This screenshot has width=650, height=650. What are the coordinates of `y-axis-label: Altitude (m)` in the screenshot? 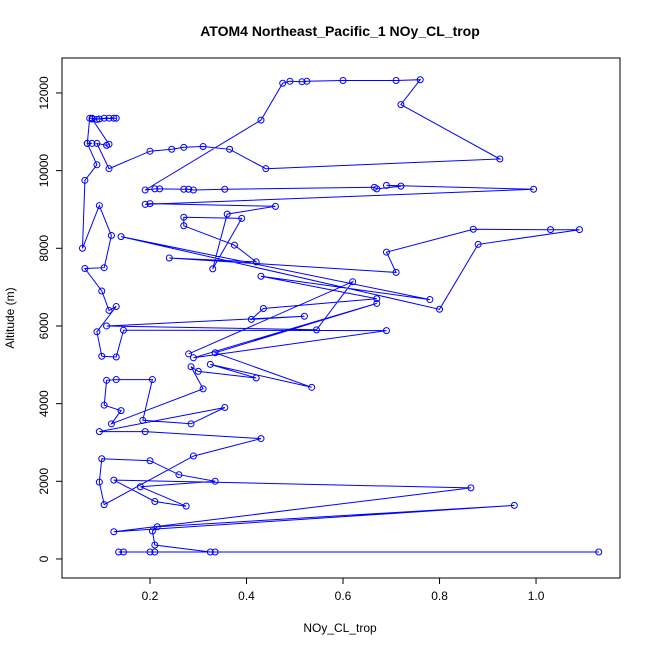 It's located at (10, 317).